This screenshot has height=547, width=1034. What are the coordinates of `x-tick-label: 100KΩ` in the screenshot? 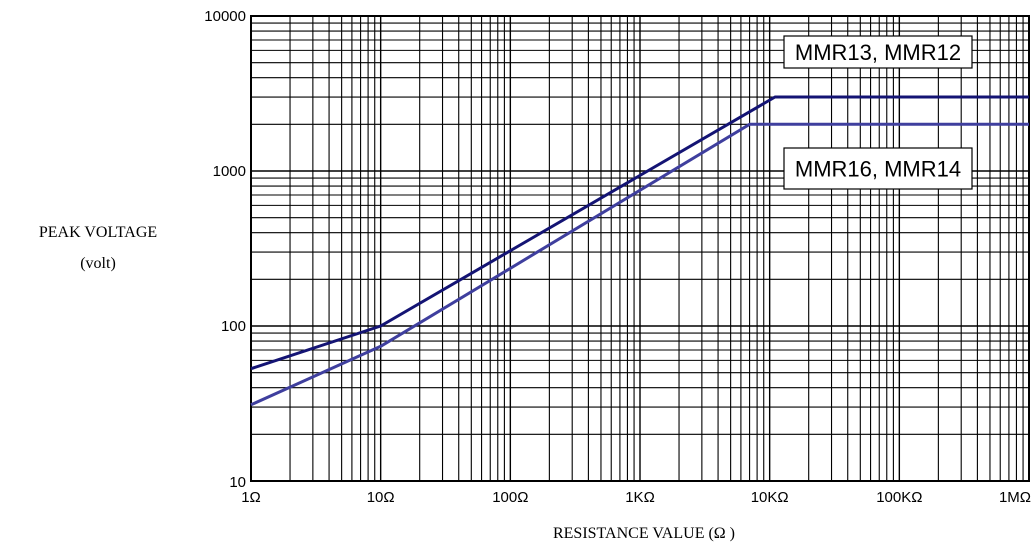 It's located at (899, 497).